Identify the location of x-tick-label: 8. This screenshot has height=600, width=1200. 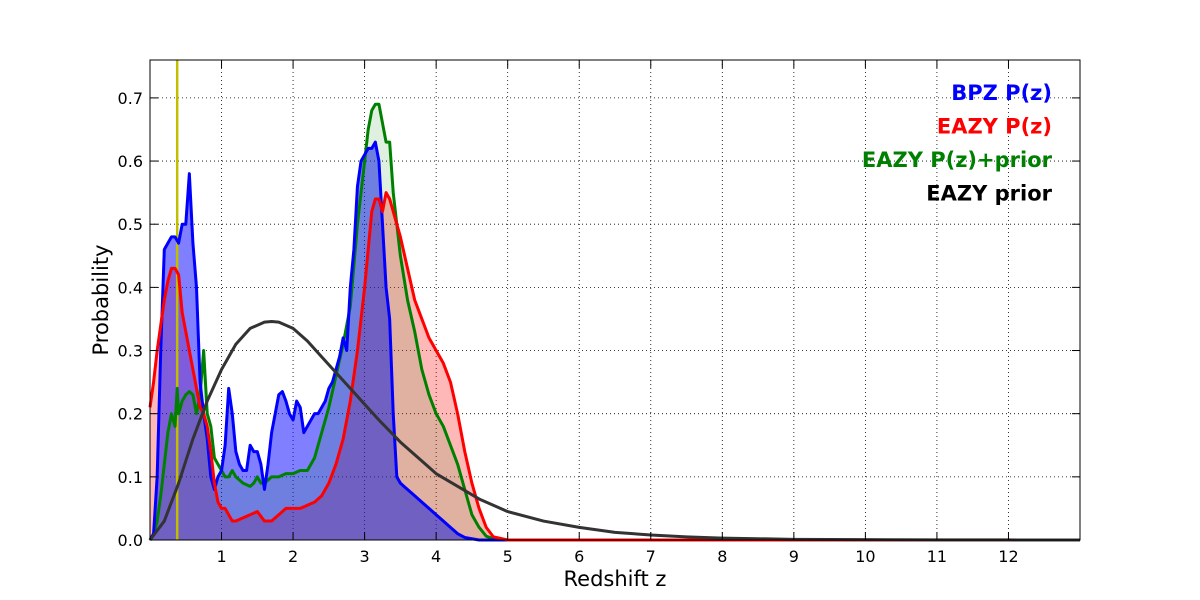
(722, 556).